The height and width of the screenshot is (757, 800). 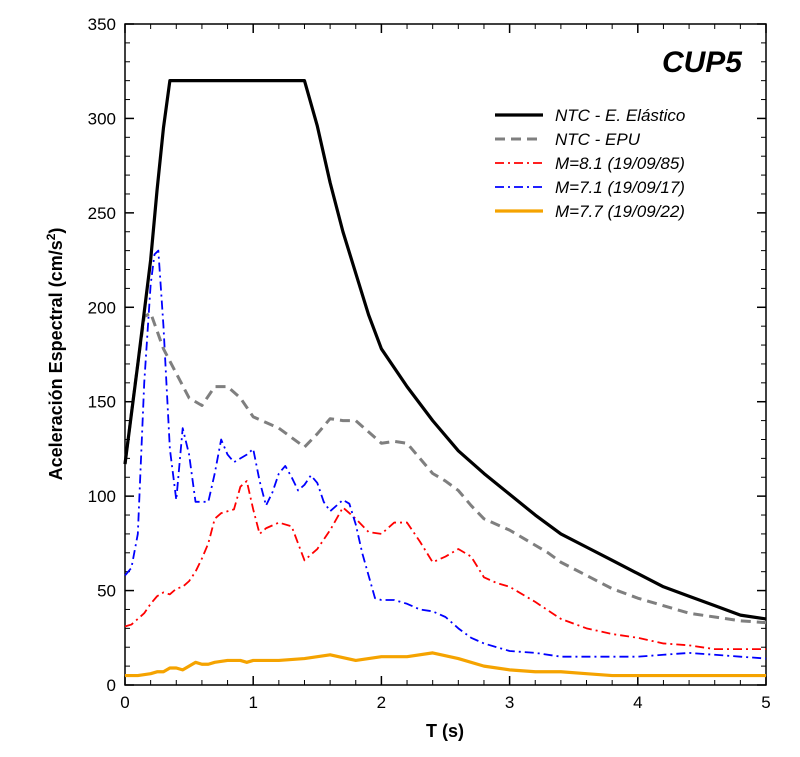 What do you see at coordinates (102, 118) in the screenshot?
I see `y-tick-label: 300` at bounding box center [102, 118].